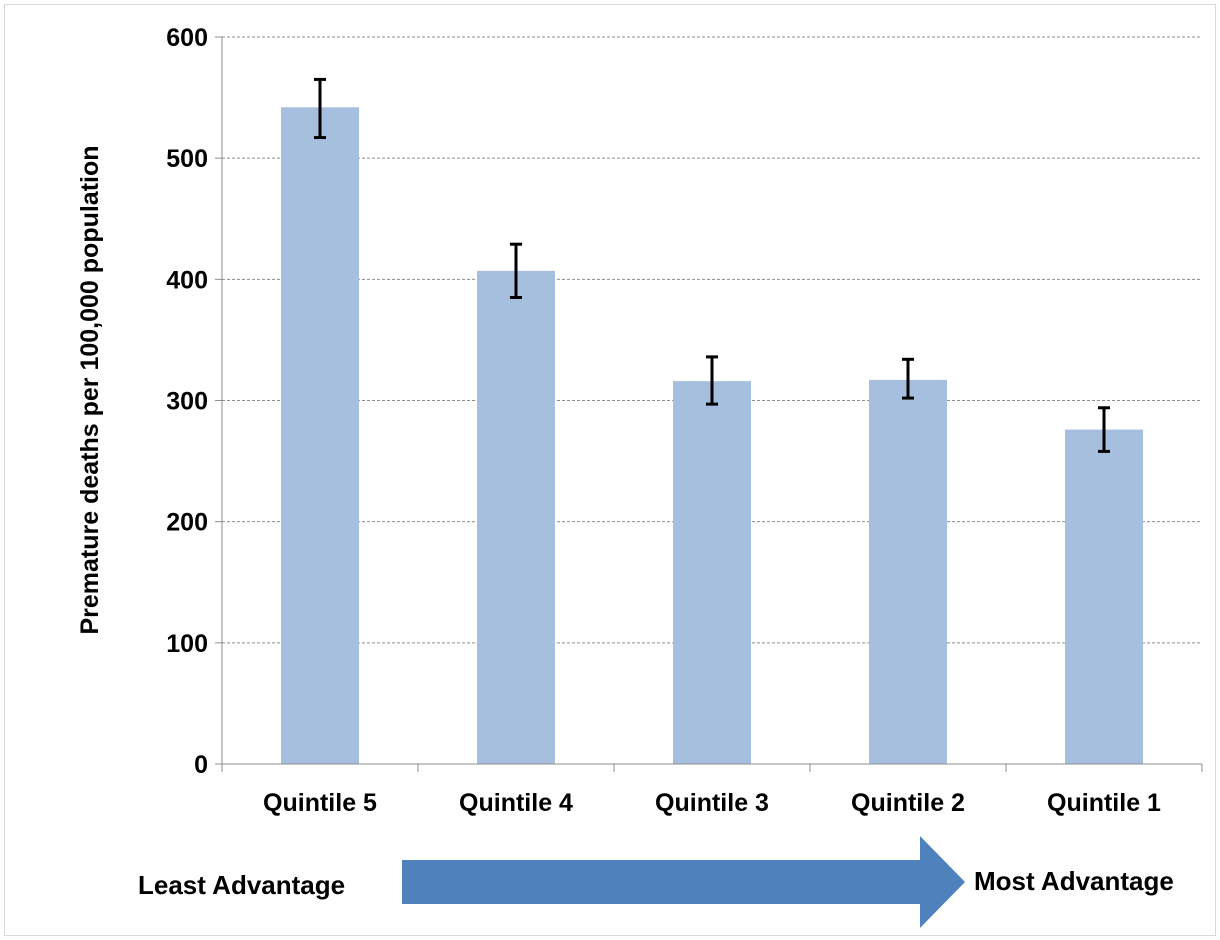  I want to click on most-advantage-label: Most Advantage, so click(1074, 881).